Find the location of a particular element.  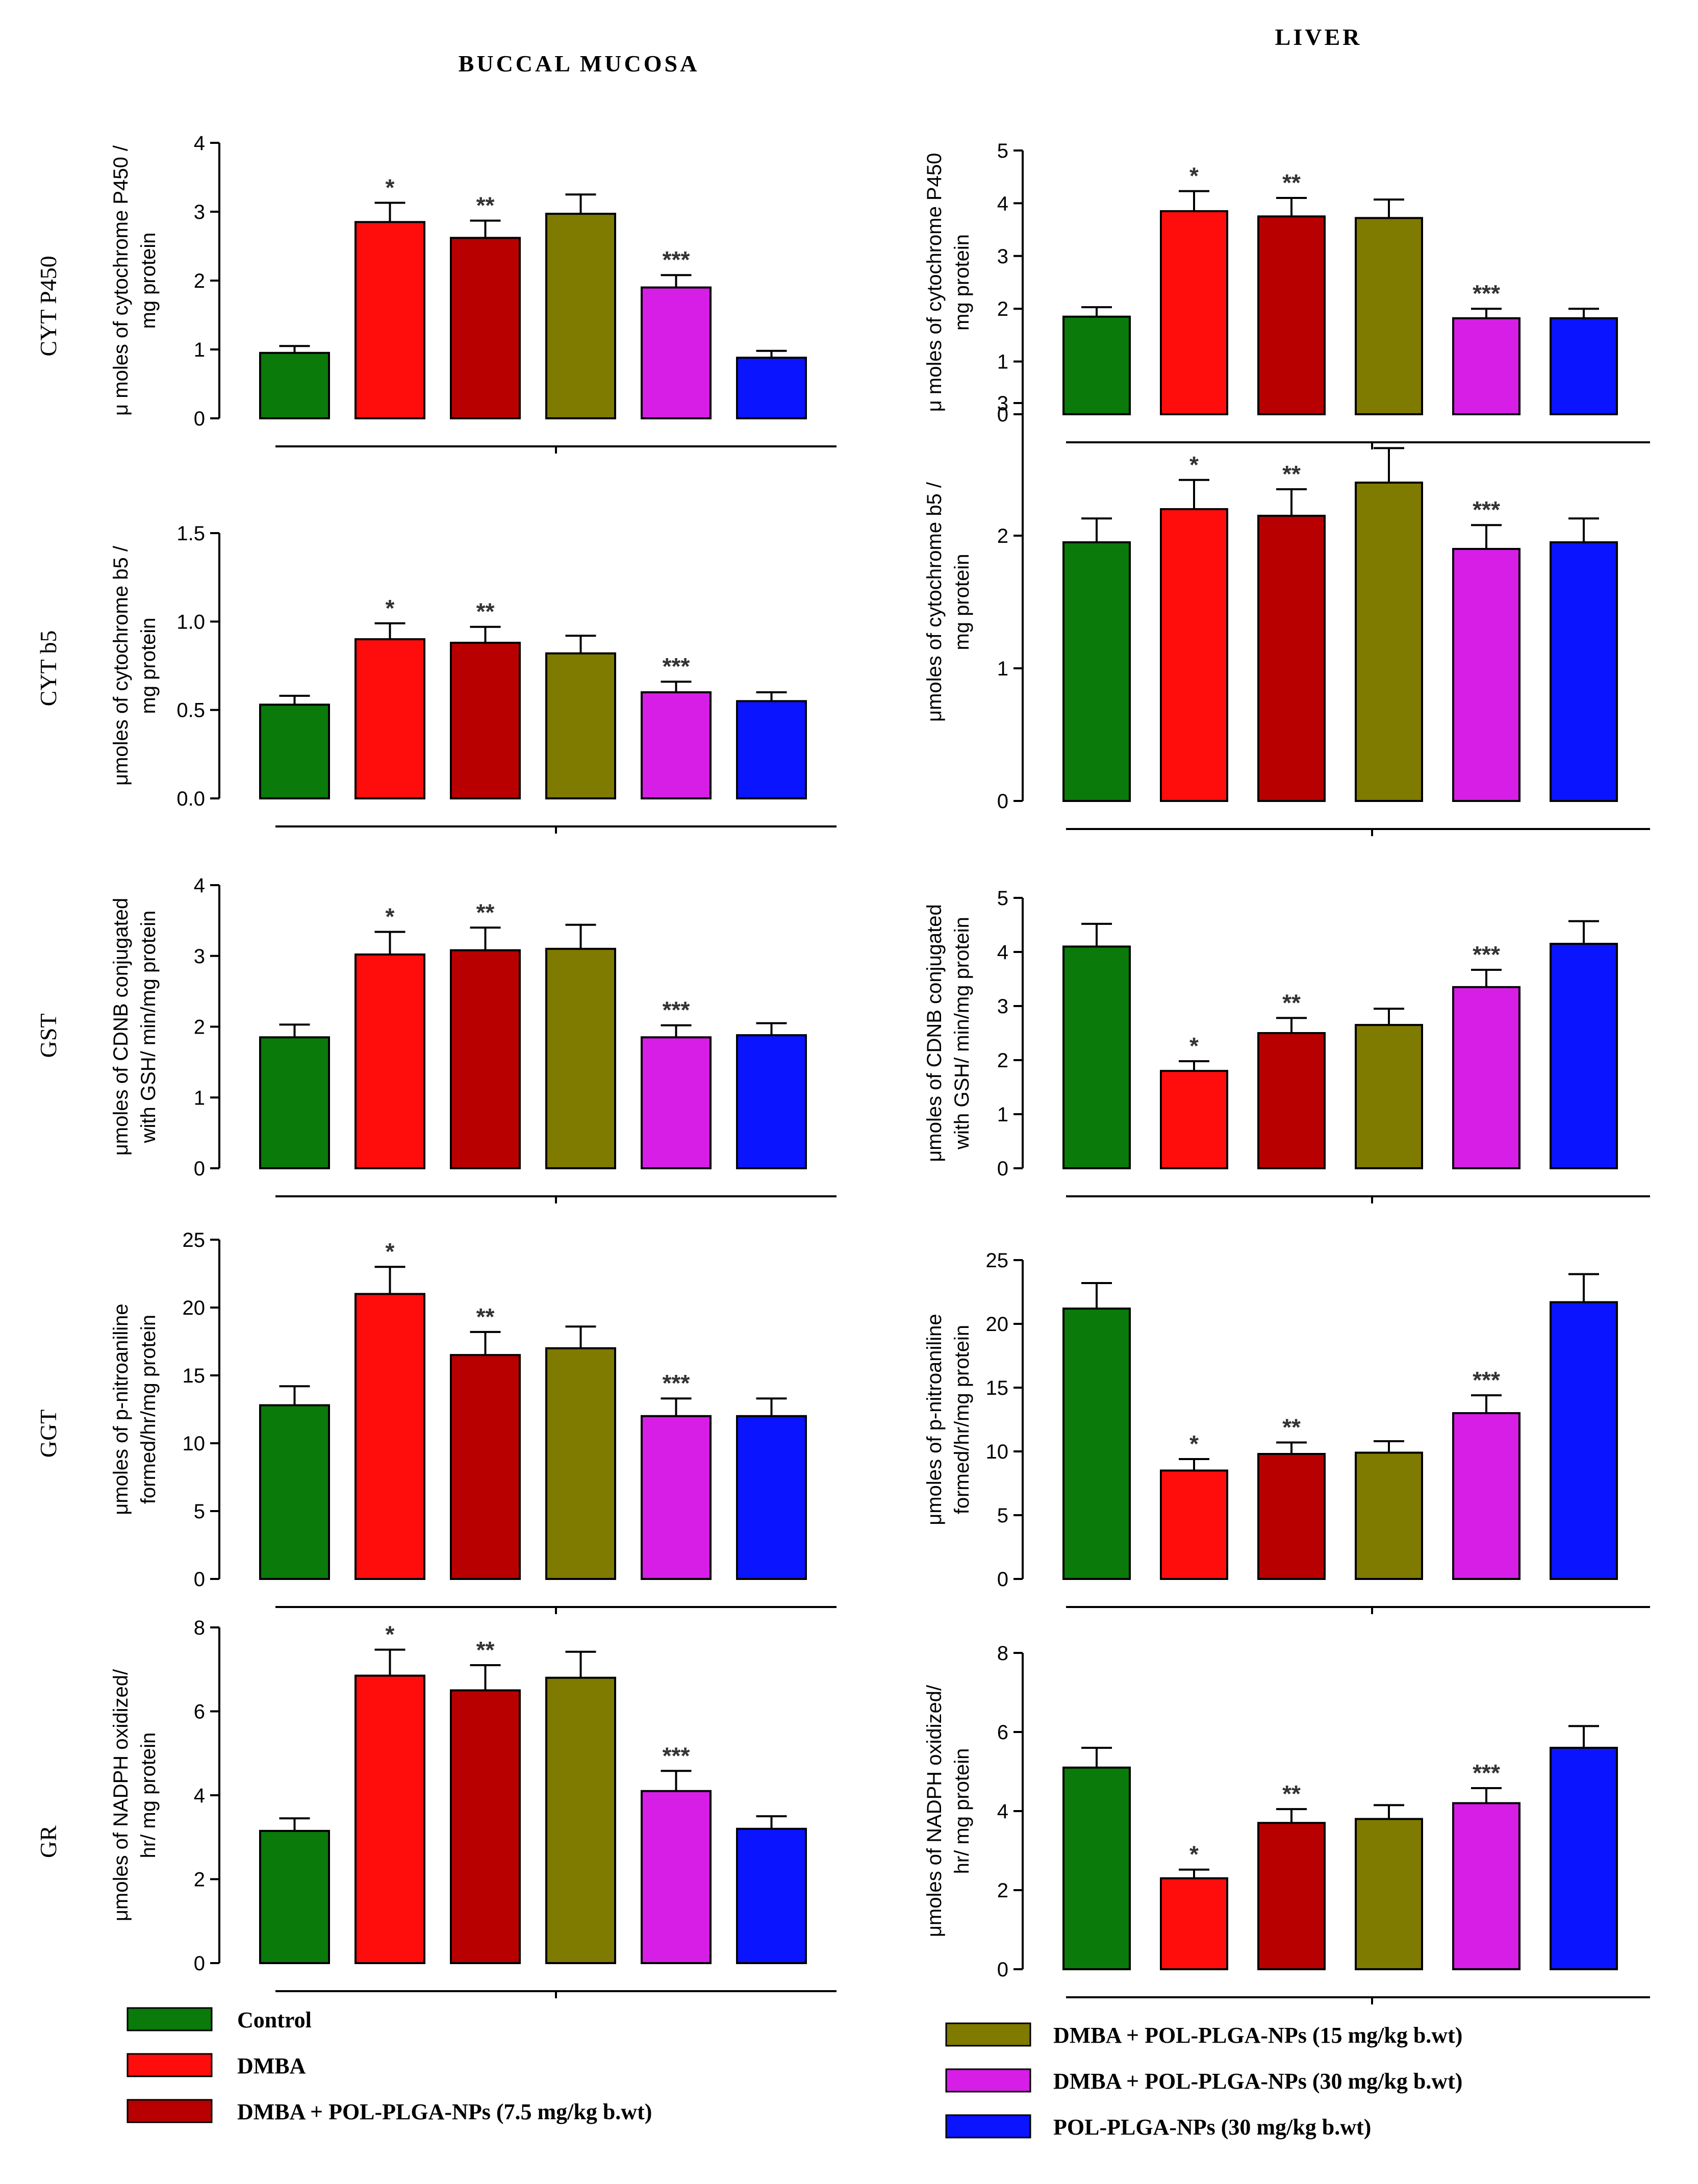

panel-gst-liver-tick-label: 0 is located at coordinates (1002, 1169).